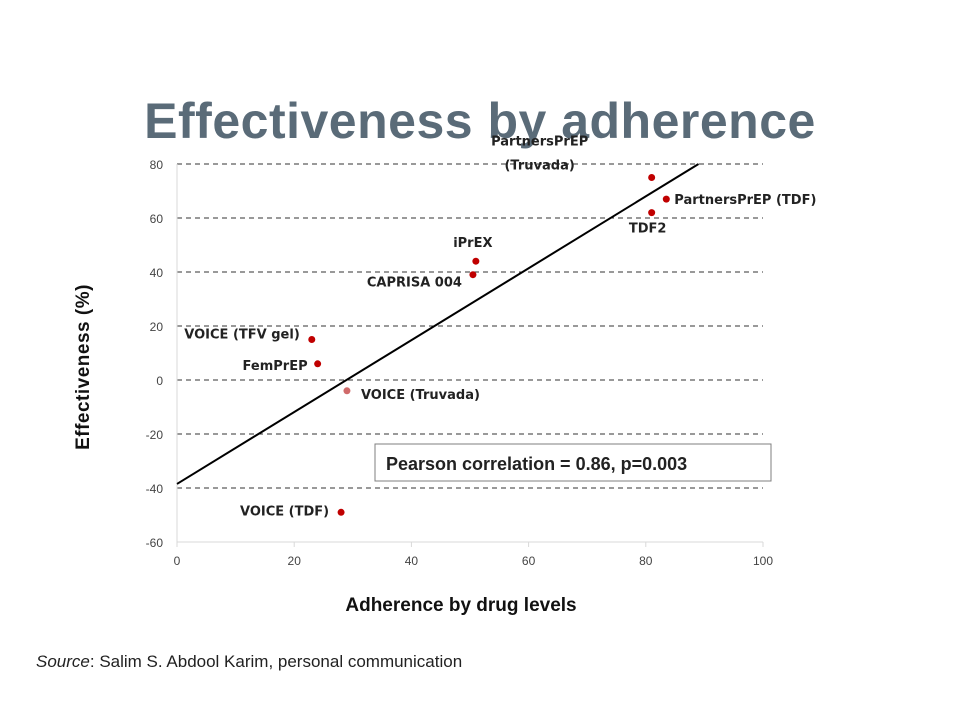 This screenshot has height=720, width=960. What do you see at coordinates (157, 219) in the screenshot?
I see `y-tick-label: 60` at bounding box center [157, 219].